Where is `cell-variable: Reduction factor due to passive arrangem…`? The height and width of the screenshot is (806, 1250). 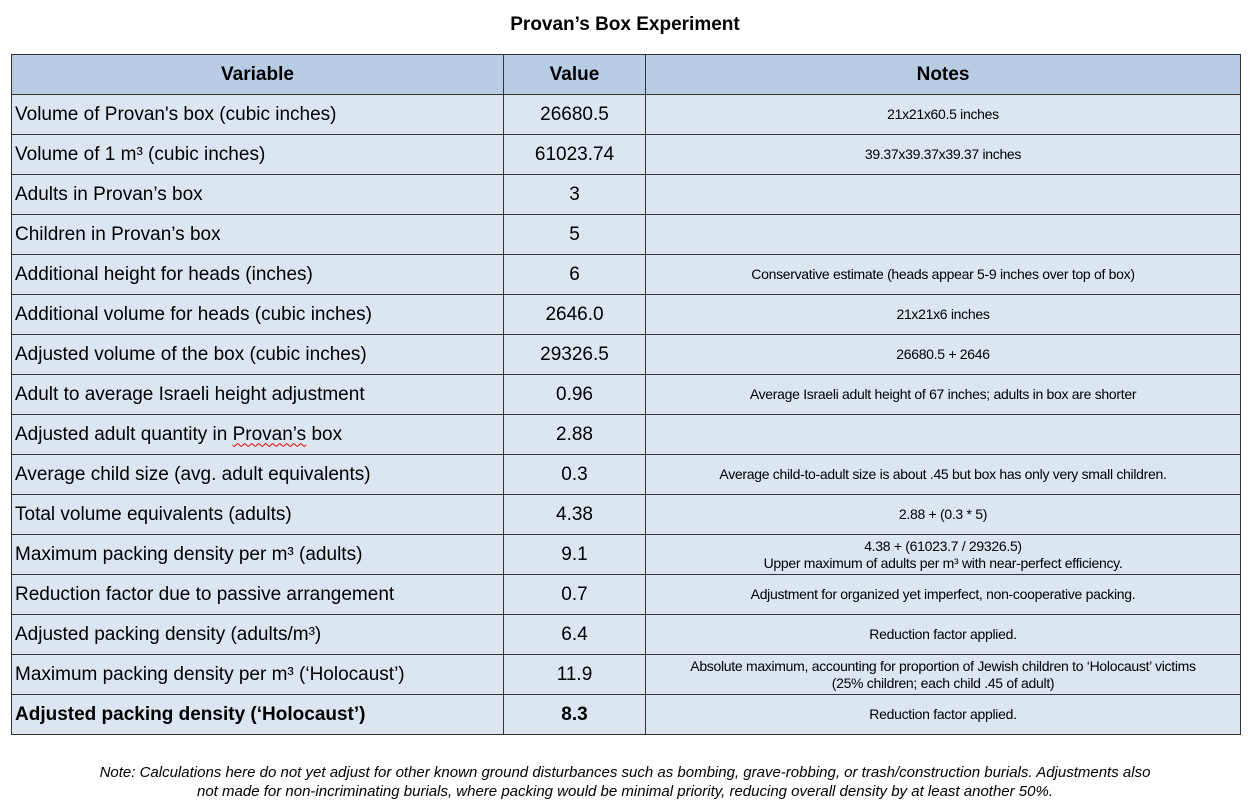
cell-variable: Reduction factor due to passive arrangem… is located at coordinates (257, 594).